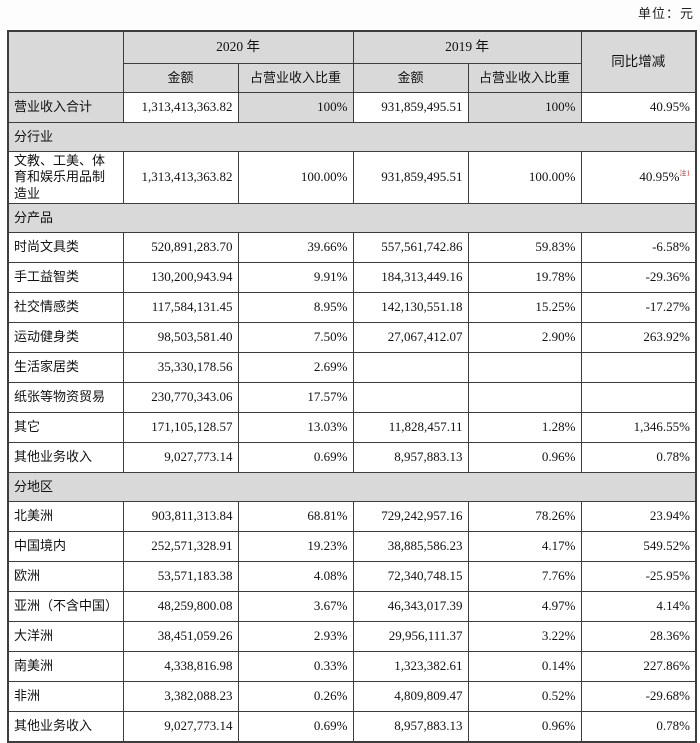  What do you see at coordinates (180, 696) in the screenshot?
I see `amount-2020-cell: 3,382,088.23` at bounding box center [180, 696].